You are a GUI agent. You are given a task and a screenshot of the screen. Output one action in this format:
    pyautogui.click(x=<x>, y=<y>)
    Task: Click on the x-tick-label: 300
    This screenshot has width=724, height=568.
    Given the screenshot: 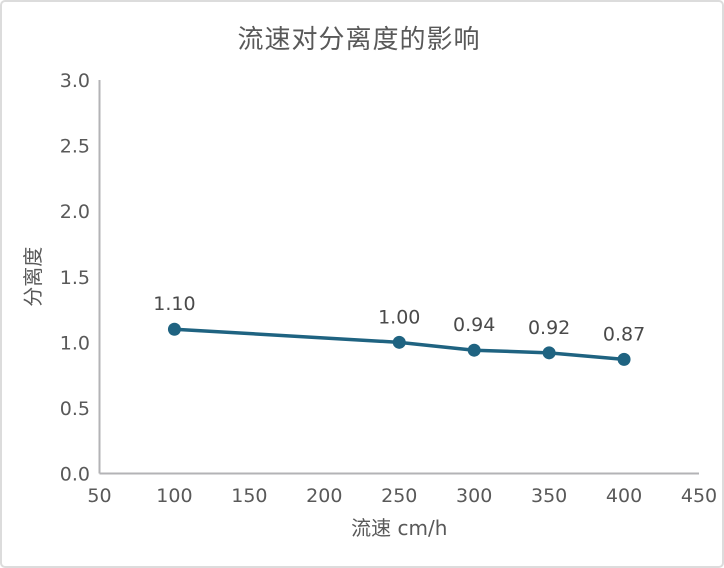 What is the action you would take?
    pyautogui.click(x=474, y=496)
    